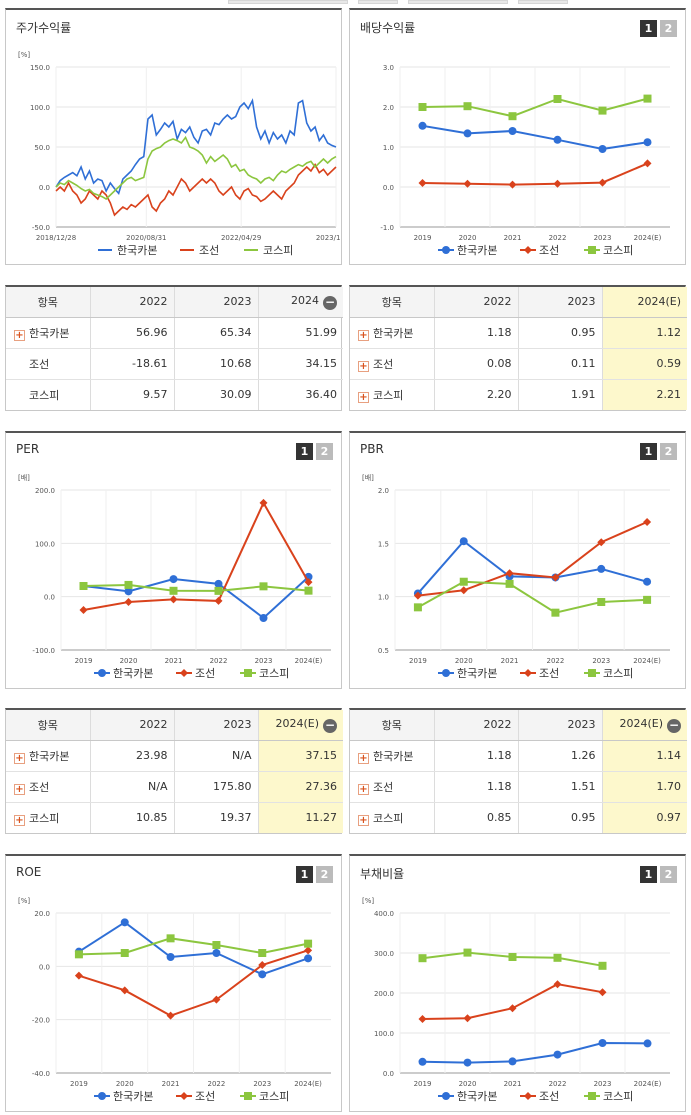 The image size is (691, 1115). Describe the element at coordinates (241, 238) in the screenshot. I see `x-tick-label: 2022/04/29` at that location.